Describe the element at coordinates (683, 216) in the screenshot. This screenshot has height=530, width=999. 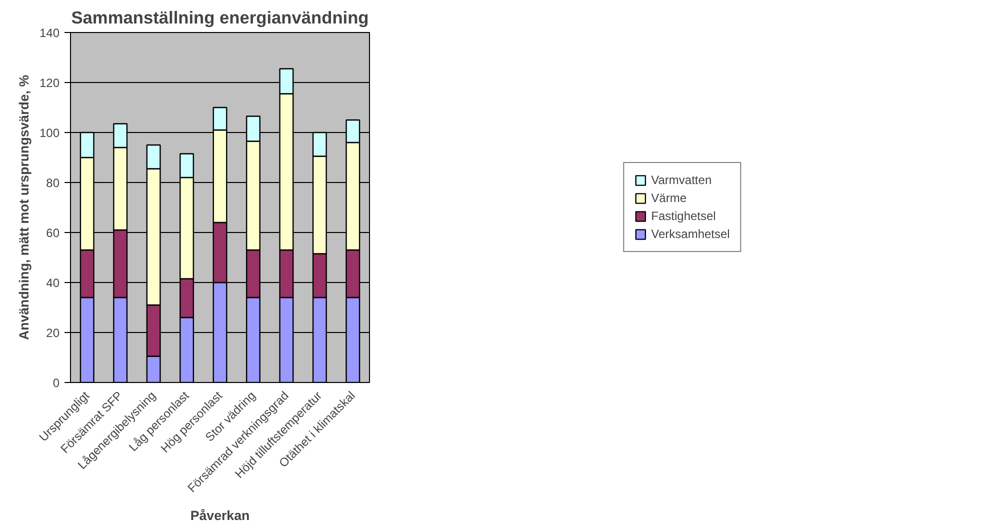
I see `legend-label: Fastighetsel` at that location.